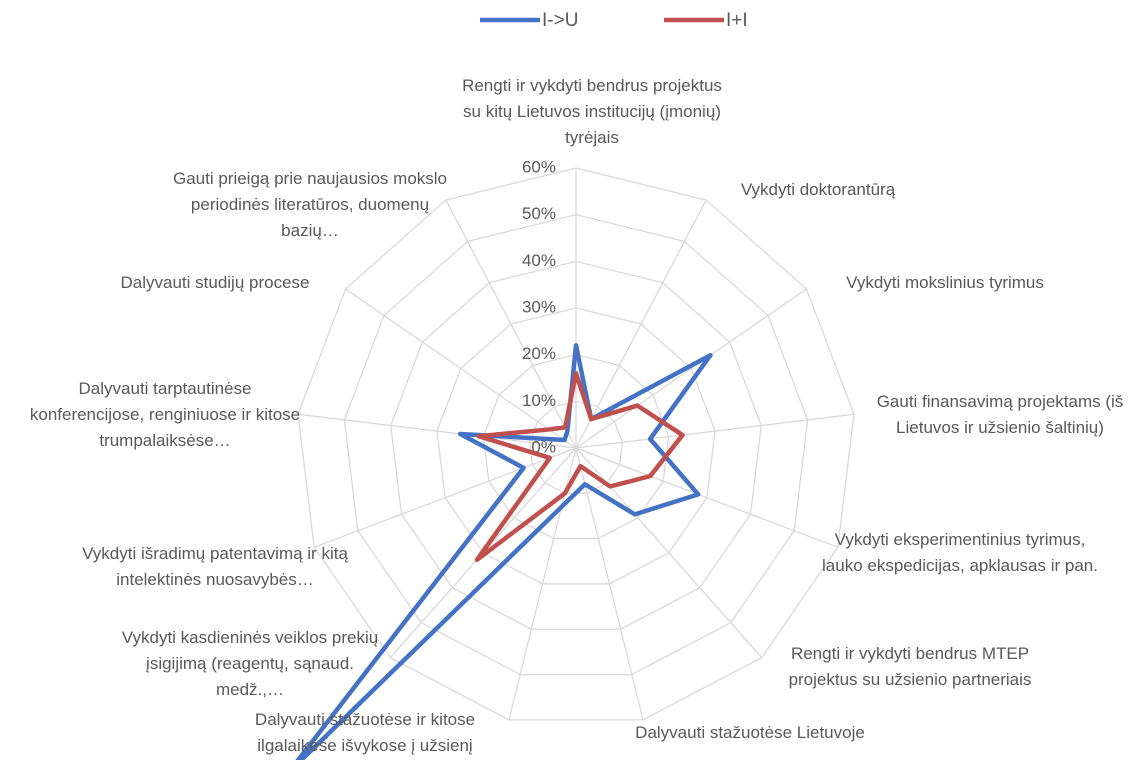 This screenshot has height=760, width=1145. Describe the element at coordinates (539, 166) in the screenshot. I see `y-tick-label: 60%` at that location.